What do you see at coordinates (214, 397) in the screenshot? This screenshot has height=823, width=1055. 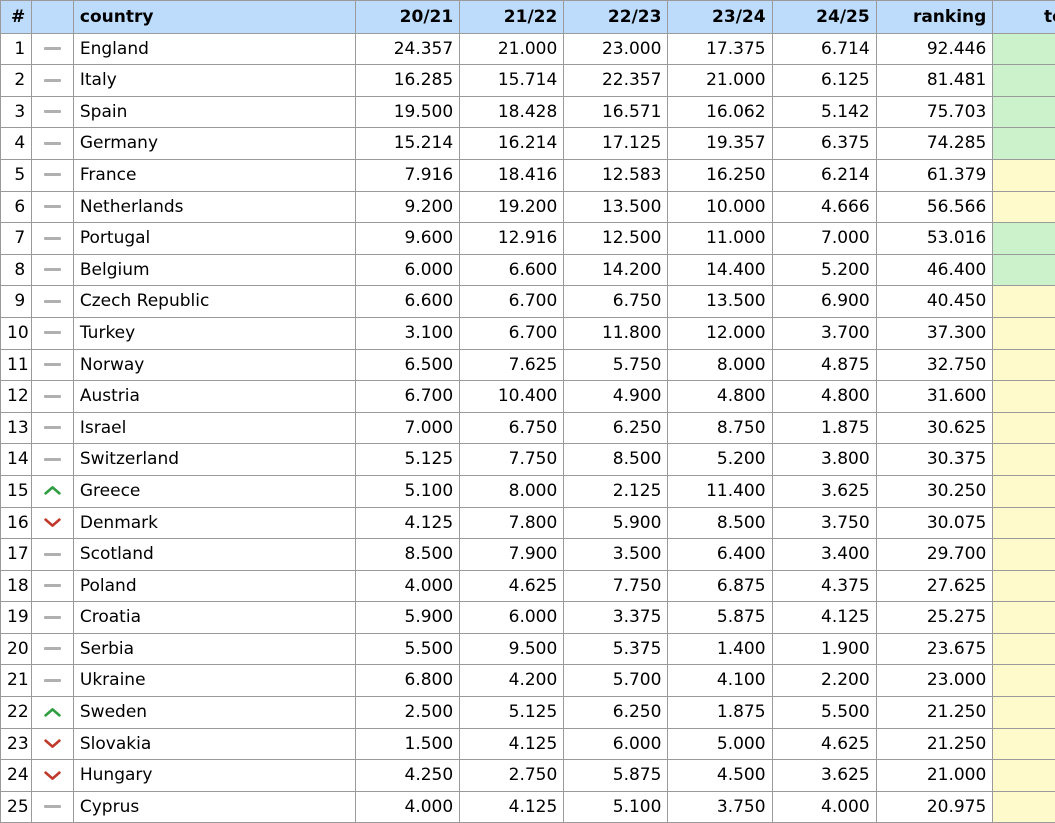 I see `row-country: Austria` at bounding box center [214, 397].